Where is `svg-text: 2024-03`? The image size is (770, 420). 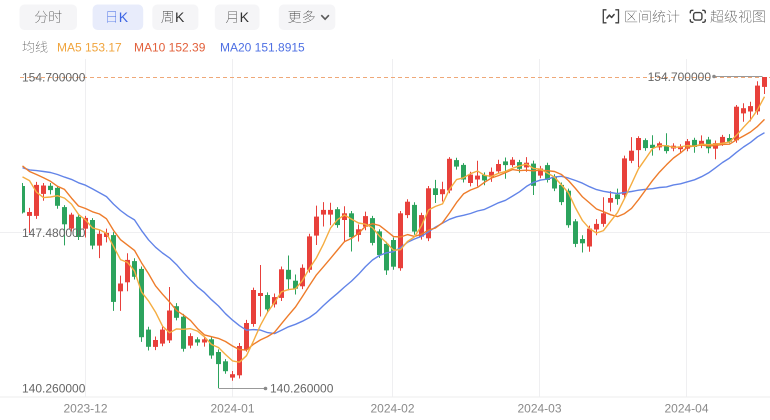 svg-text: 2024-03 is located at coordinates (539, 409).